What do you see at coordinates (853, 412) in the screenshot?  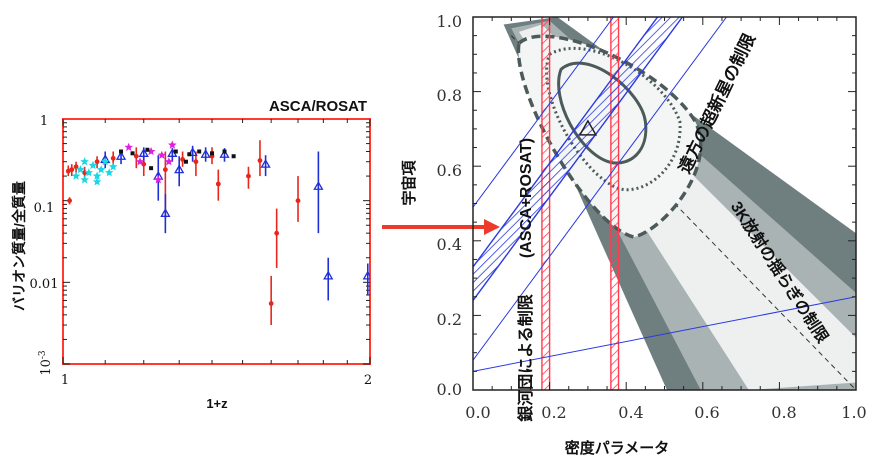 I see `x-tick-label: 1.0` at bounding box center [853, 412].